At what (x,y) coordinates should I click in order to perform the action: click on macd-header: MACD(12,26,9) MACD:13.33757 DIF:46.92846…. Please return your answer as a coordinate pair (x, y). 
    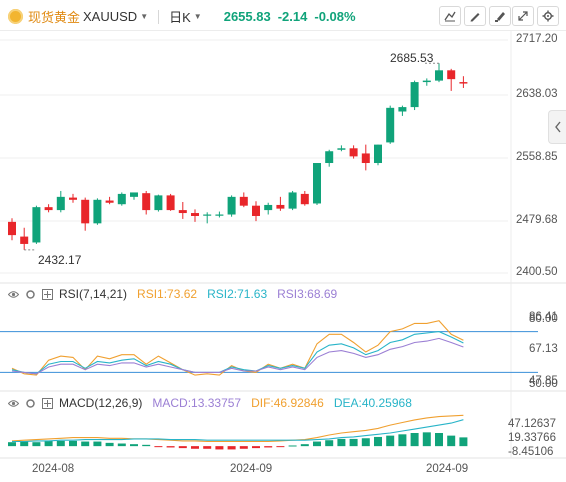
    Looking at the image, I should click on (210, 403).